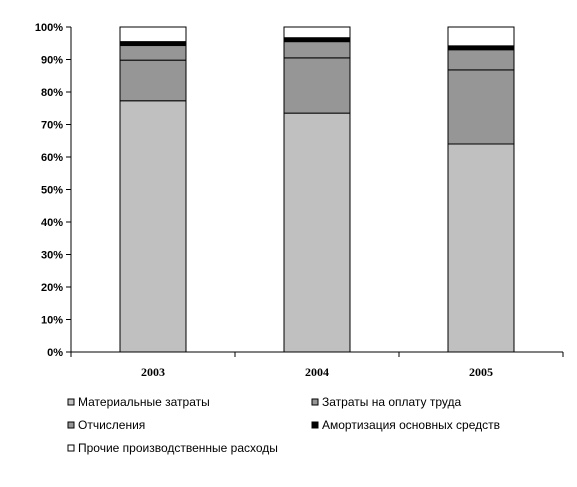  I want to click on y-tick-label: 0%, so click(55, 353).